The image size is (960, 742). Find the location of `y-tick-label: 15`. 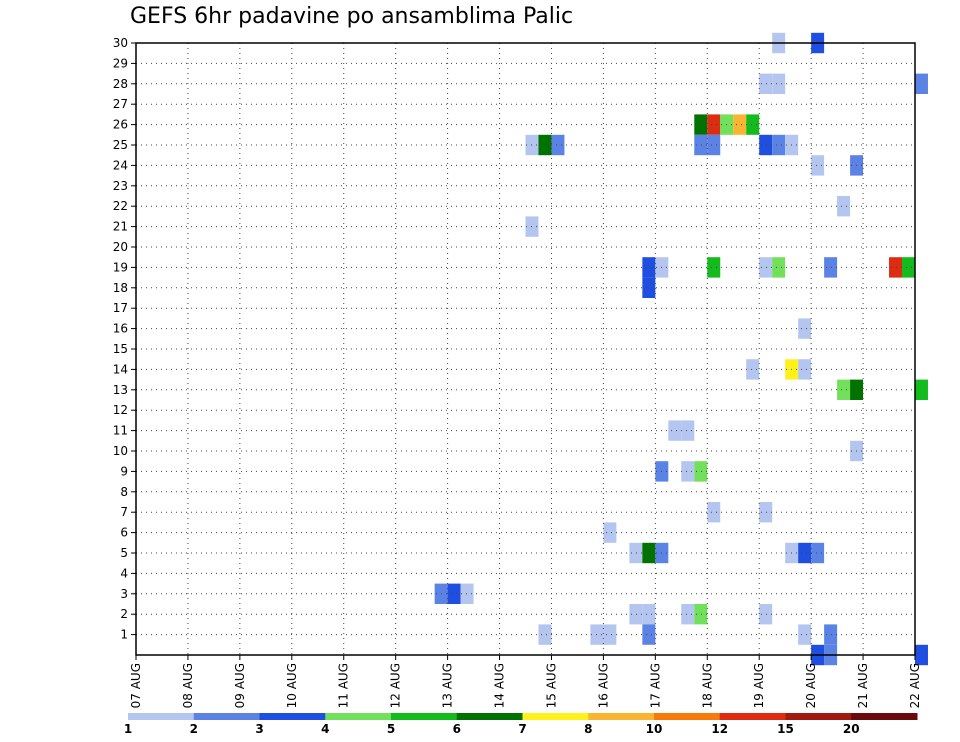

y-tick-label: 15 is located at coordinates (120, 349).